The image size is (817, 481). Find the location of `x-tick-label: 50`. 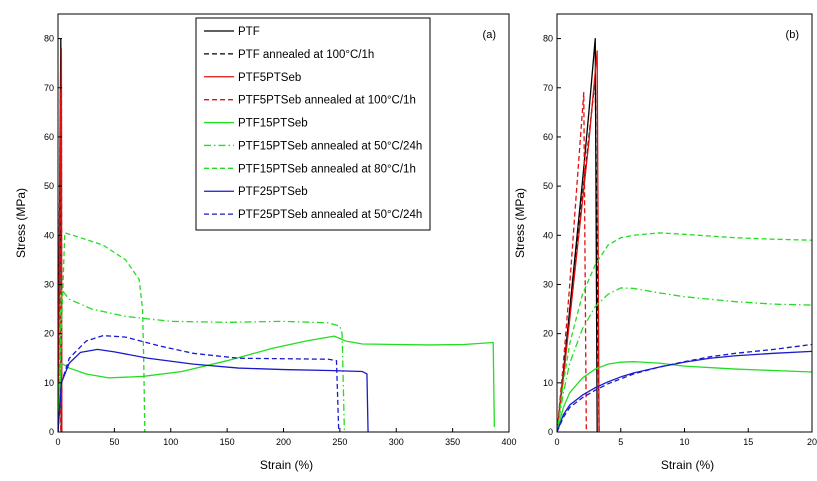

x-tick-label: 50 is located at coordinates (114, 442).